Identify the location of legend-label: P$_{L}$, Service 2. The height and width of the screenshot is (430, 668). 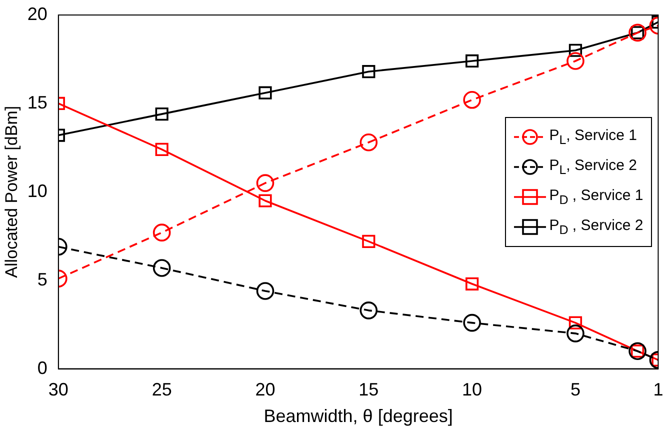
(593, 166).